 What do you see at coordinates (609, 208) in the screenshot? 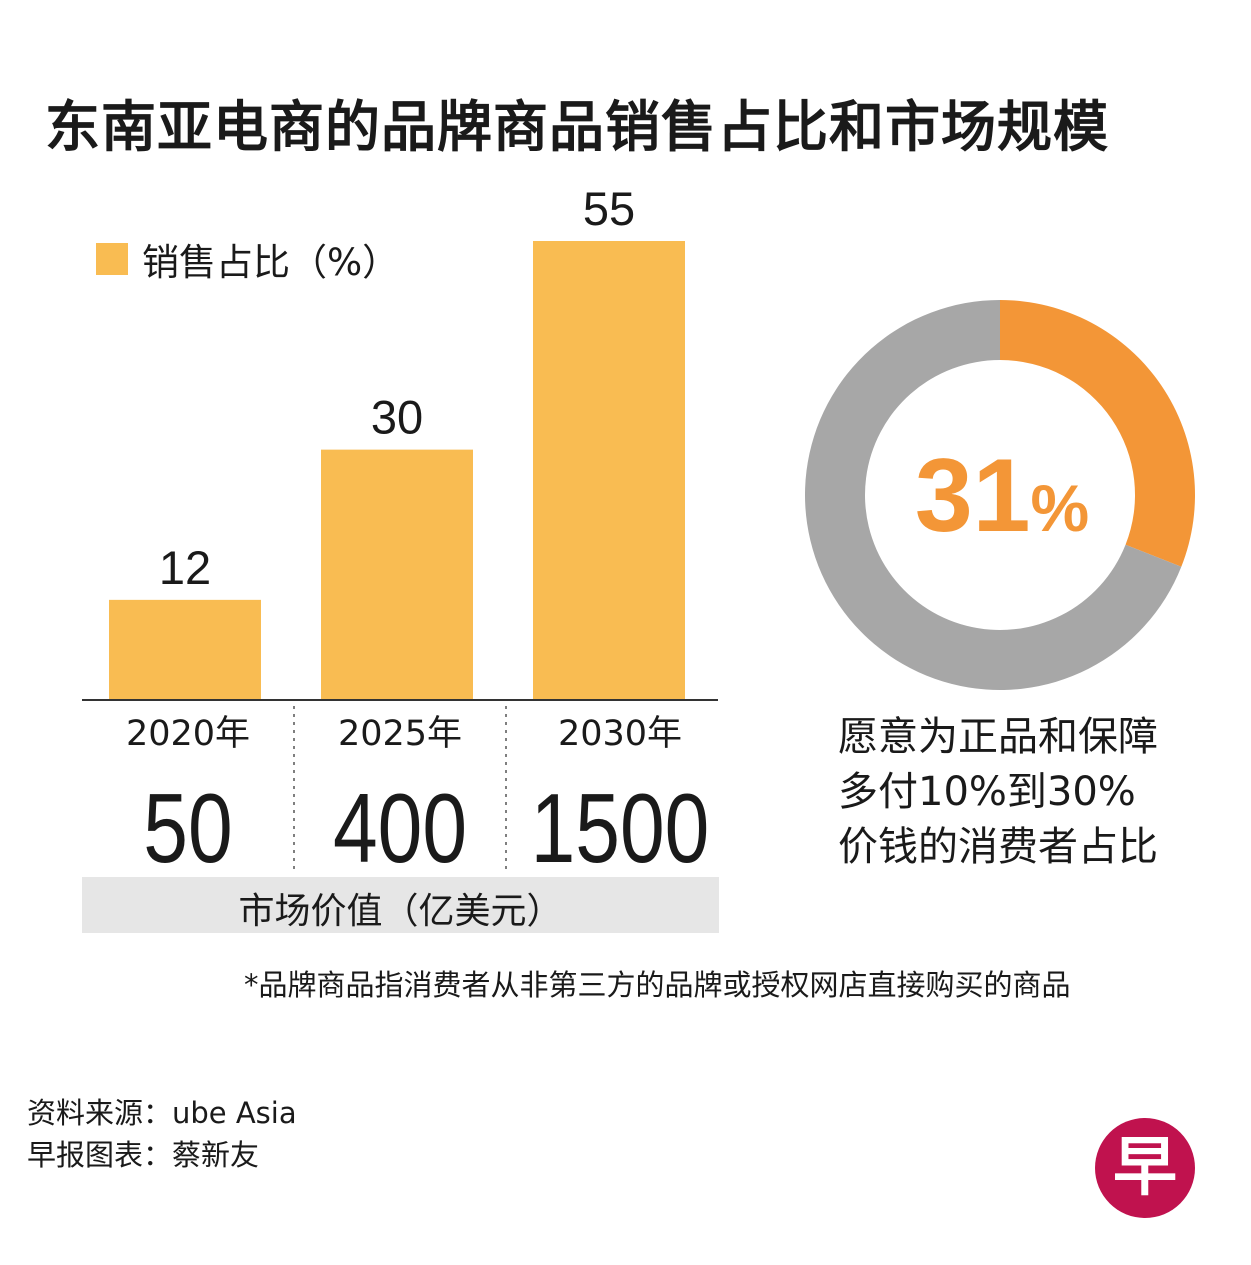
I see `bar-value-label: 55` at bounding box center [609, 208].